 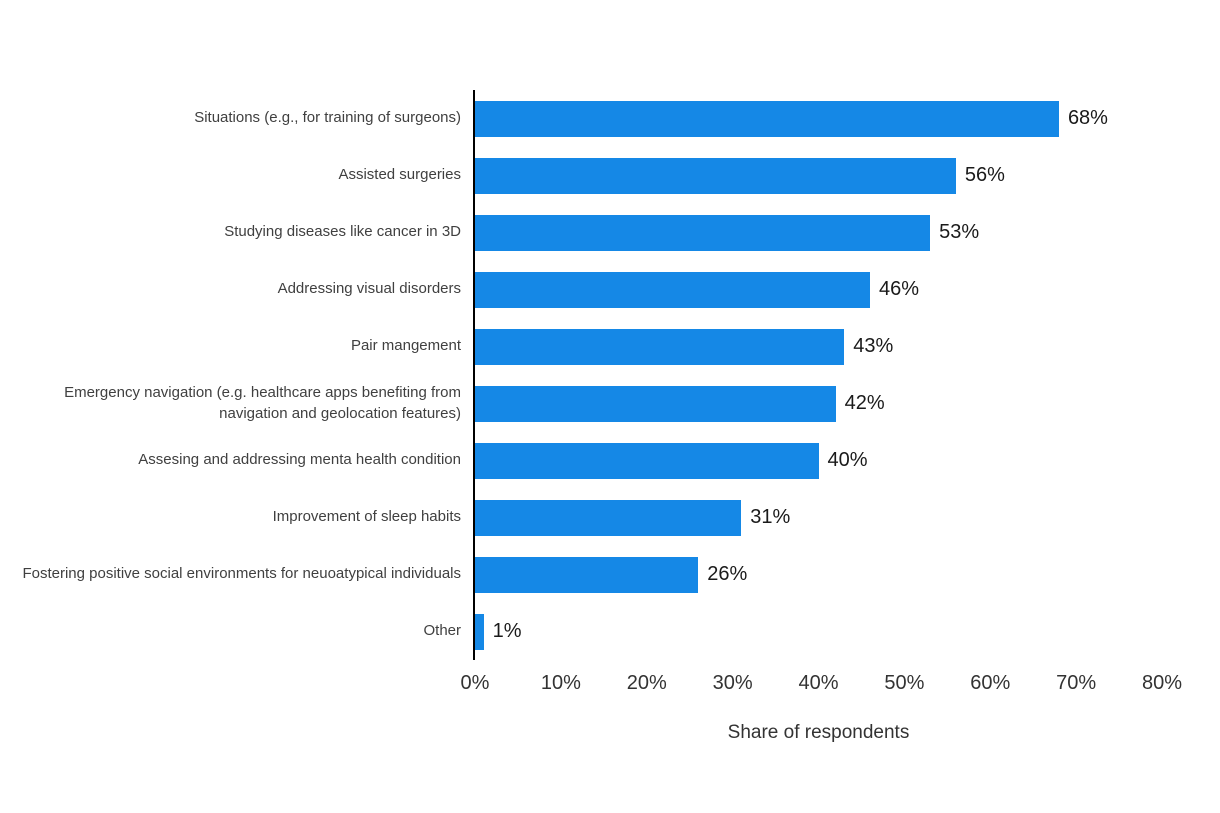 What do you see at coordinates (727, 574) in the screenshot?
I see `value-label: 26%` at bounding box center [727, 574].